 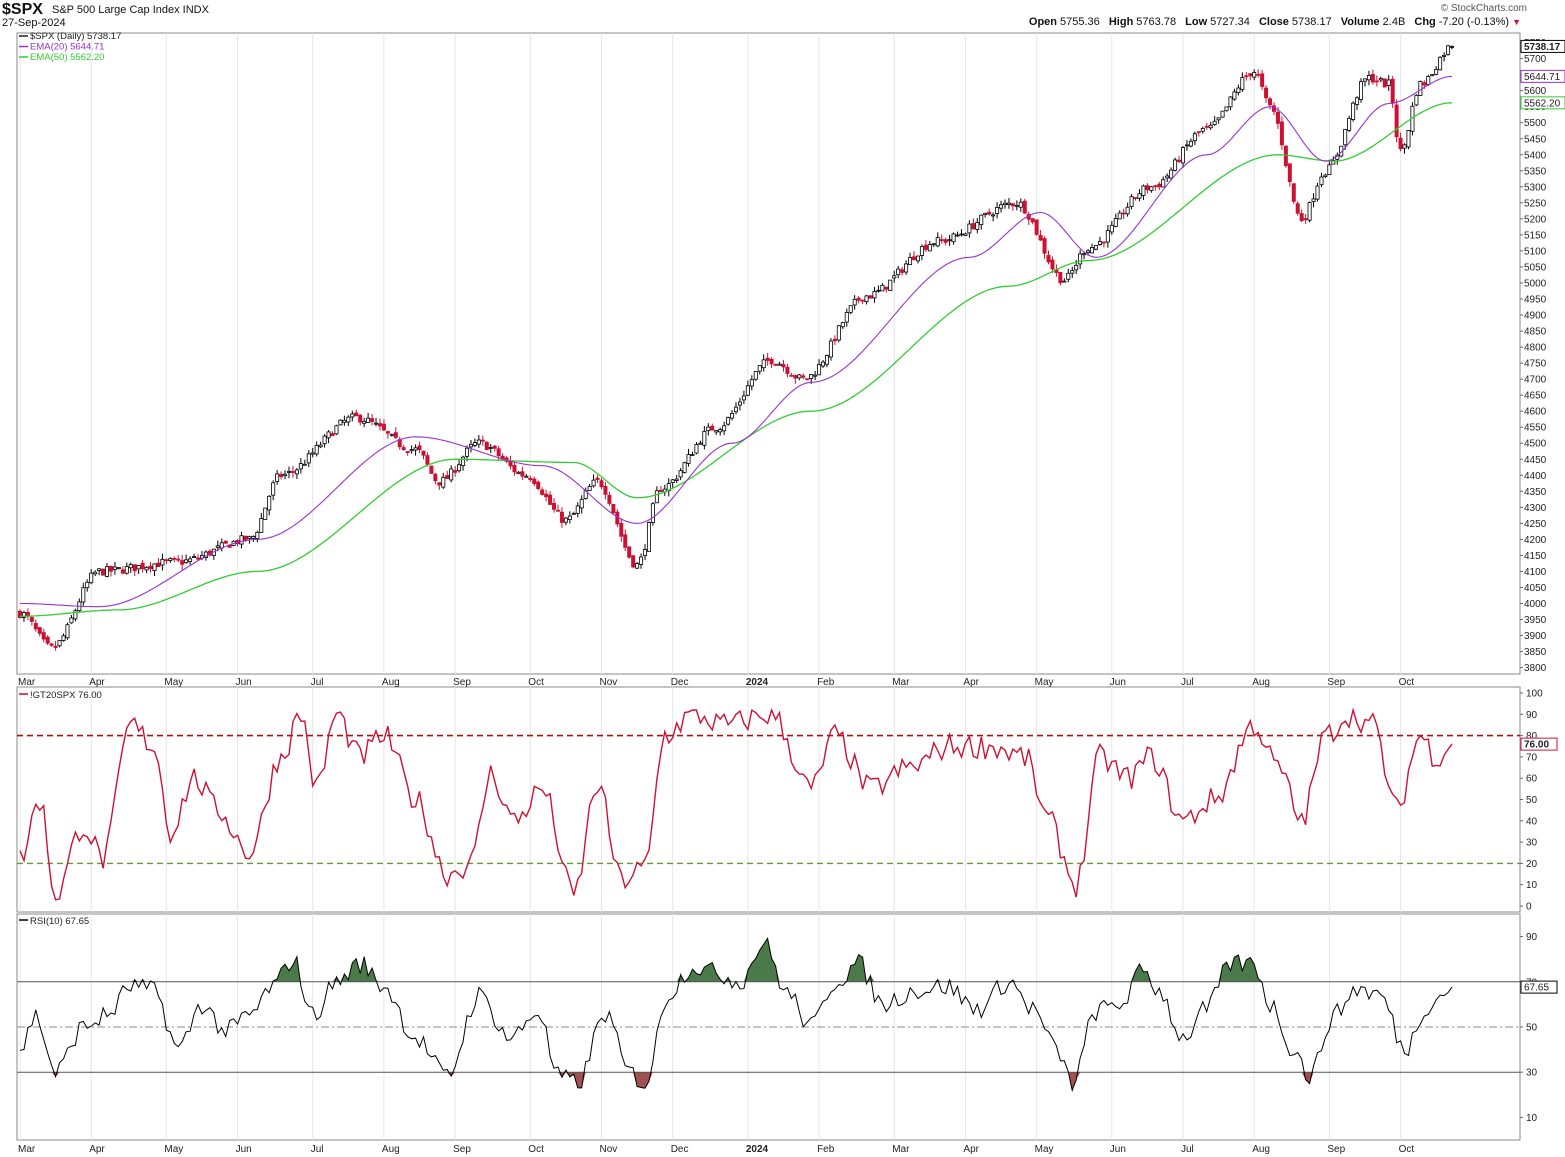 What do you see at coordinates (1516, 22) in the screenshot?
I see `down-arrow-icon: ▼` at bounding box center [1516, 22].